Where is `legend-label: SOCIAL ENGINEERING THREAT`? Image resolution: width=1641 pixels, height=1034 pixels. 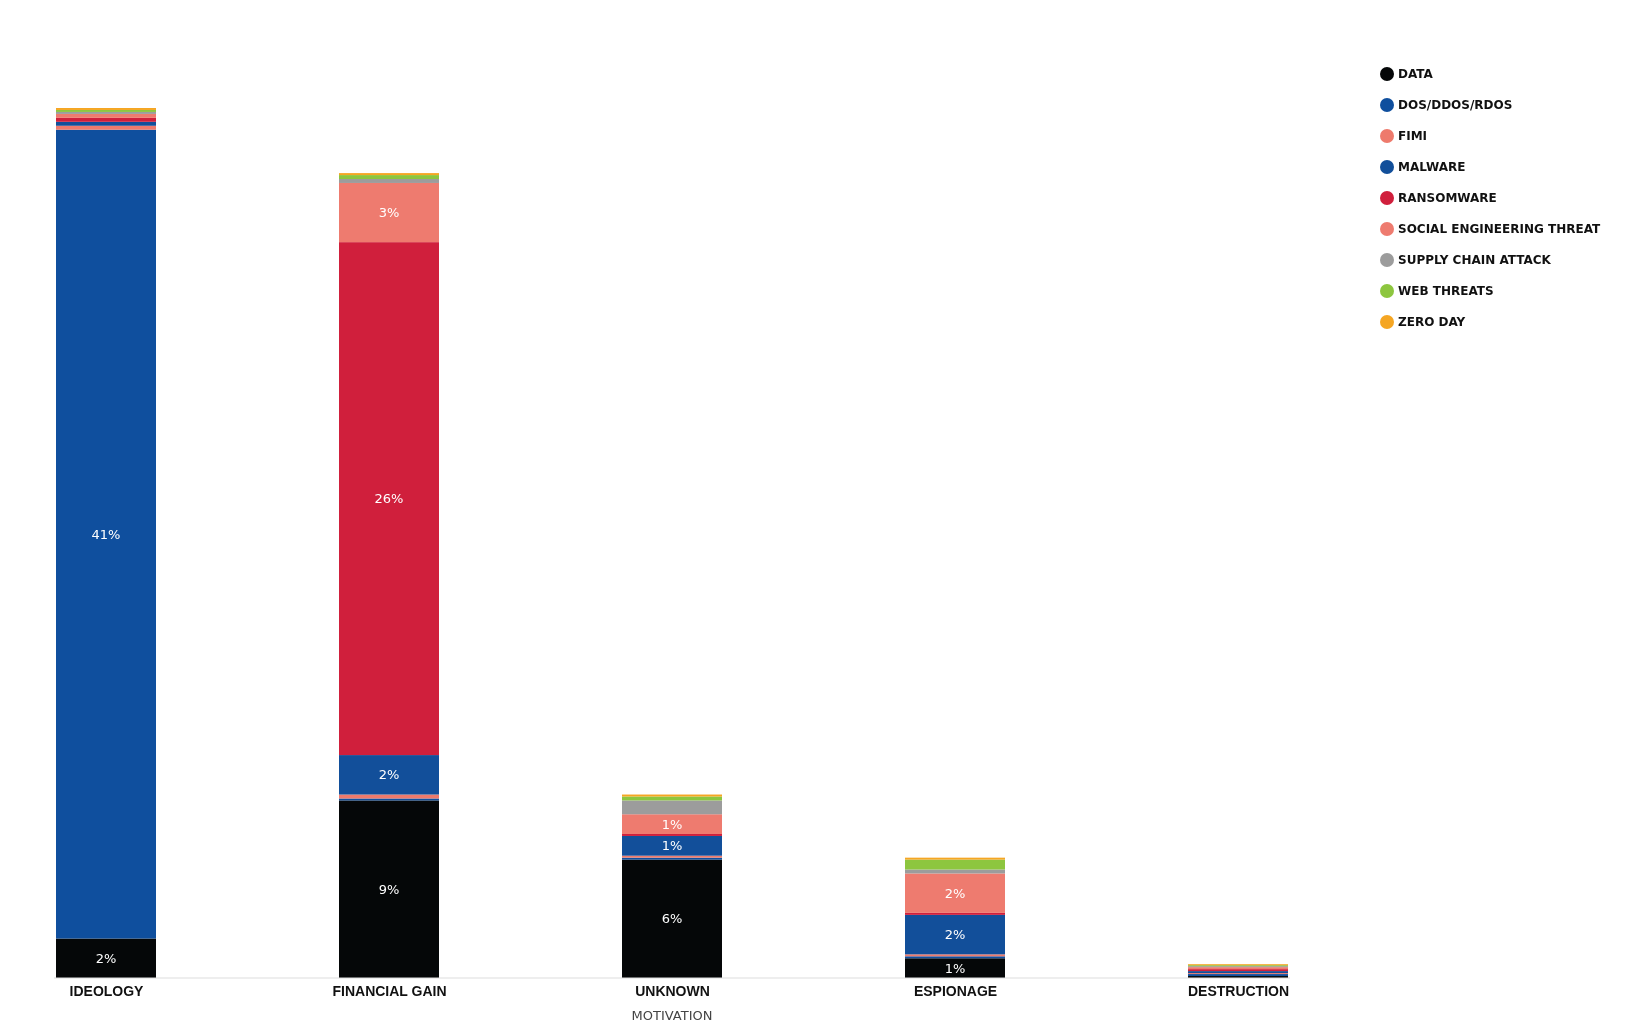
legend-label: SOCIAL ENGINEERING THREAT is located at coordinates (1500, 229).